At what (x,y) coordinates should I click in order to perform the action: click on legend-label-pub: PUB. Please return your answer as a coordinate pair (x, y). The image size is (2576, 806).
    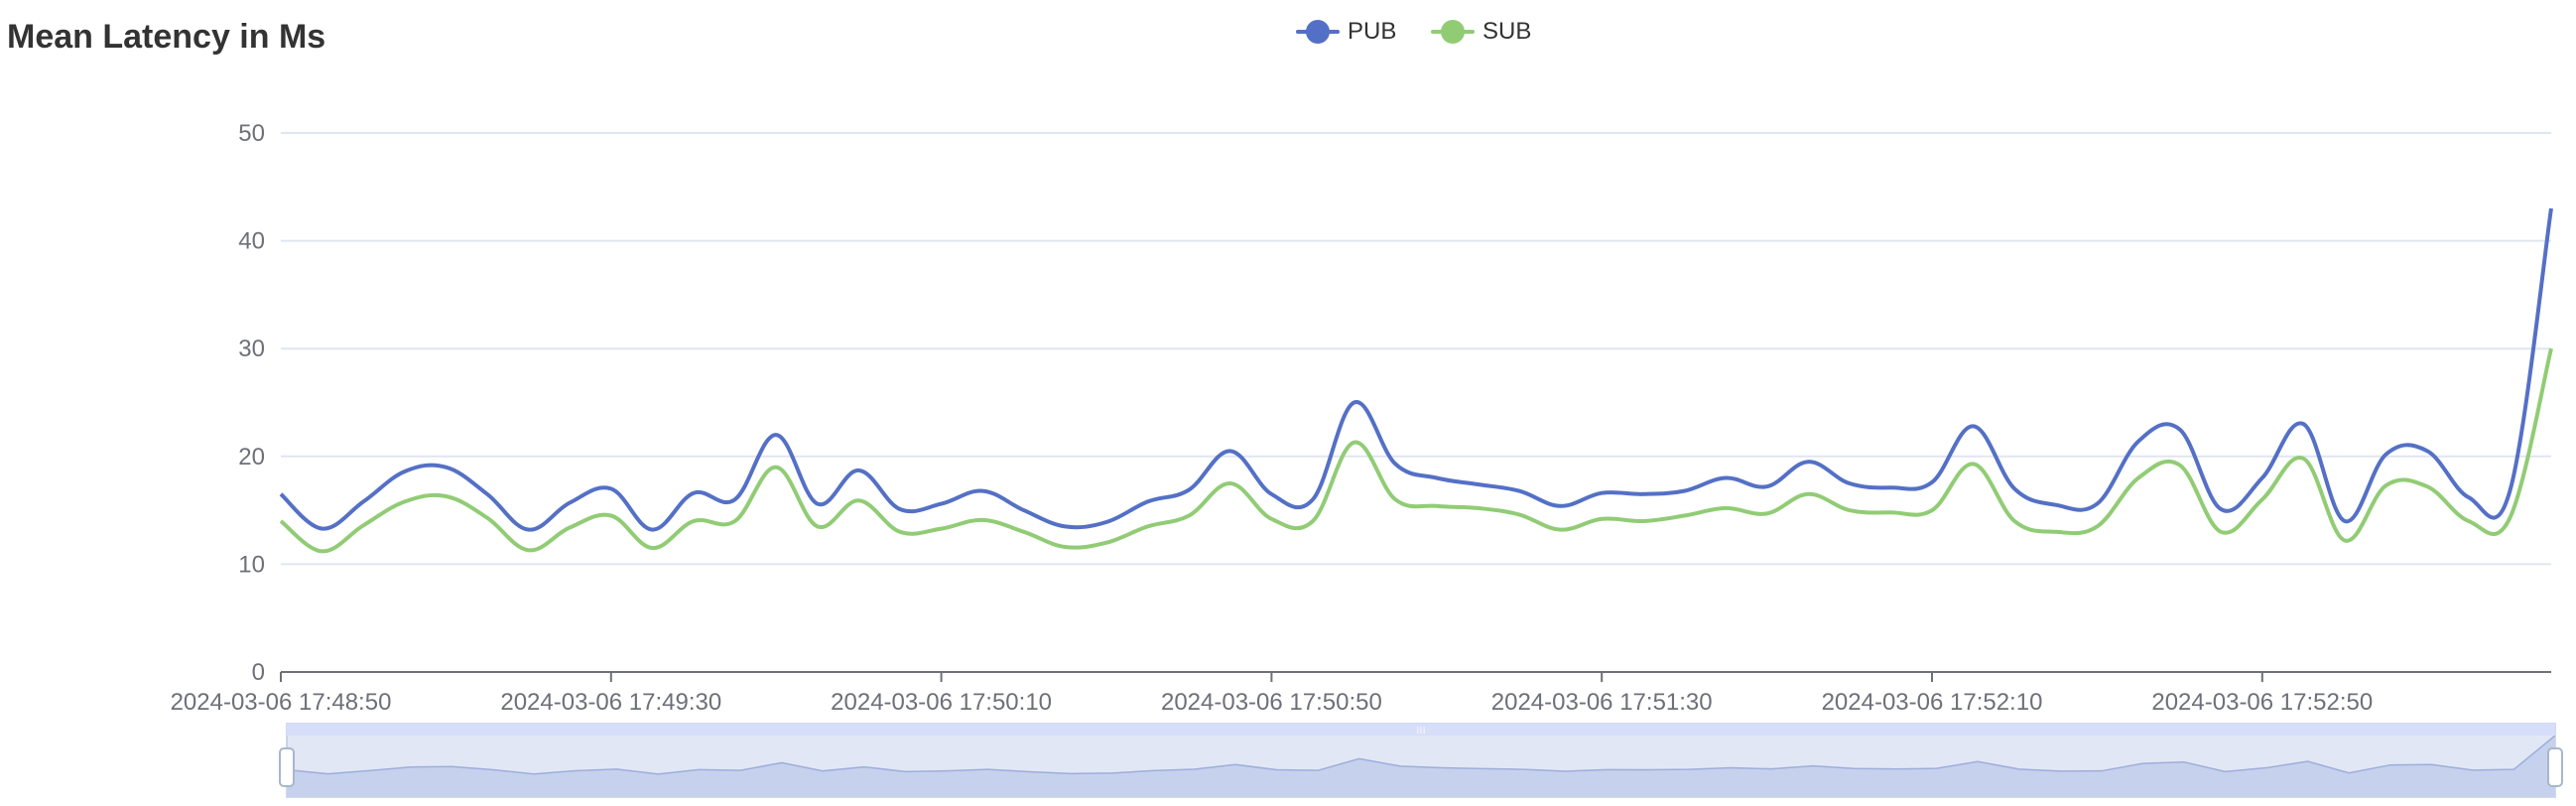
    Looking at the image, I should click on (1372, 31).